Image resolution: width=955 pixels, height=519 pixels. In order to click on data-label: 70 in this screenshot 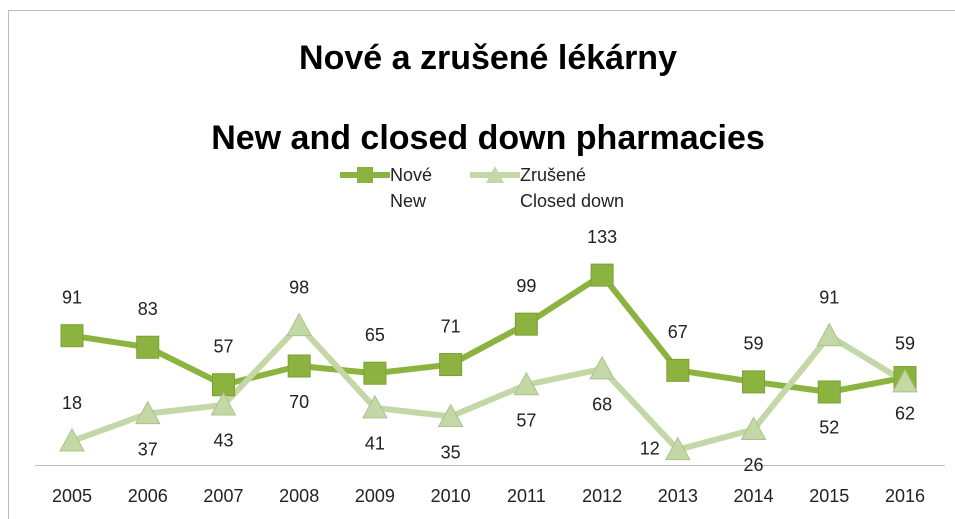, I will do `click(299, 402)`.